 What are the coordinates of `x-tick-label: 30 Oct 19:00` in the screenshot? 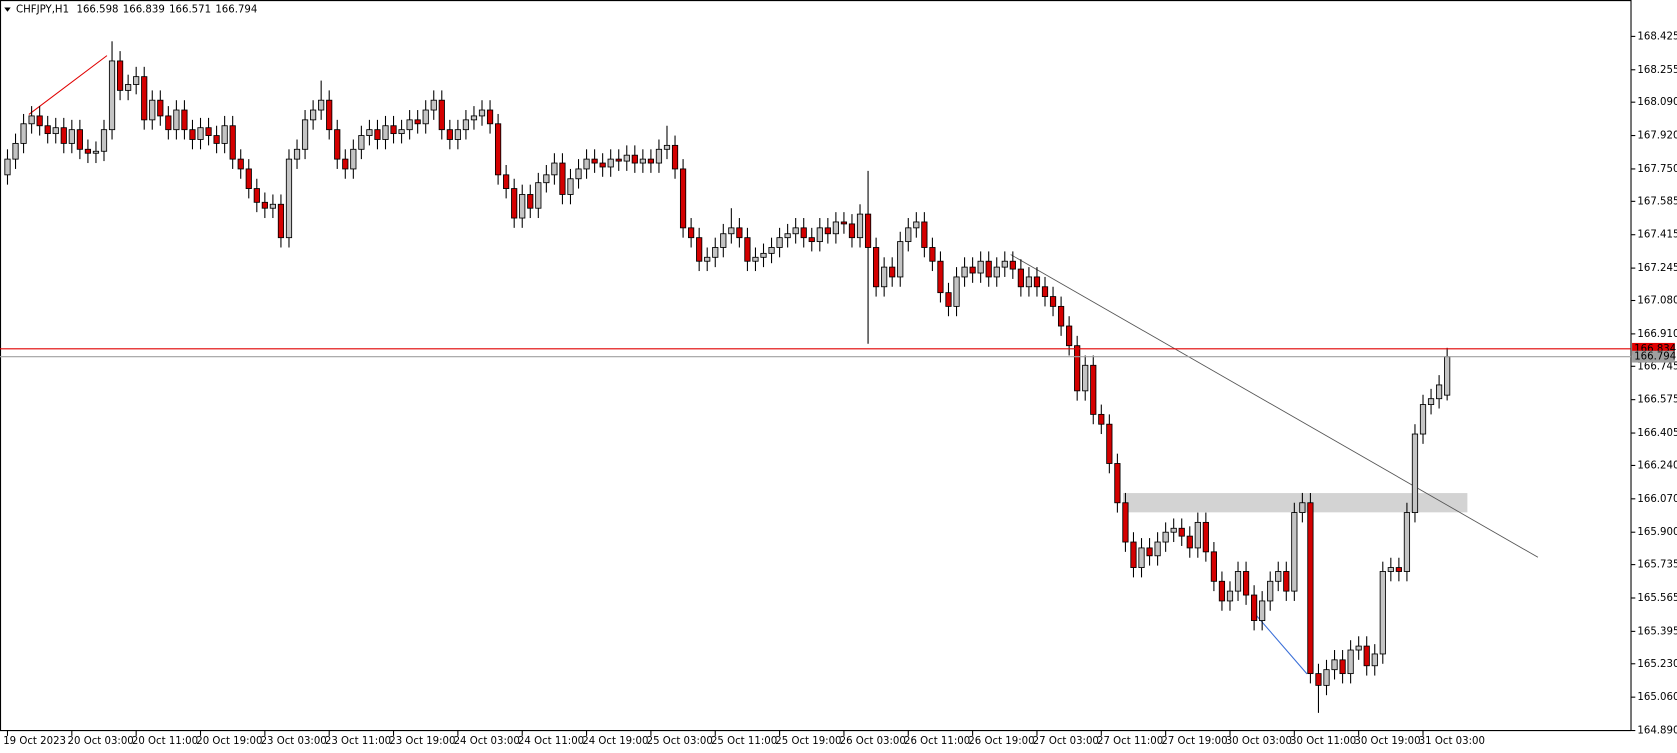 It's located at (1387, 741).